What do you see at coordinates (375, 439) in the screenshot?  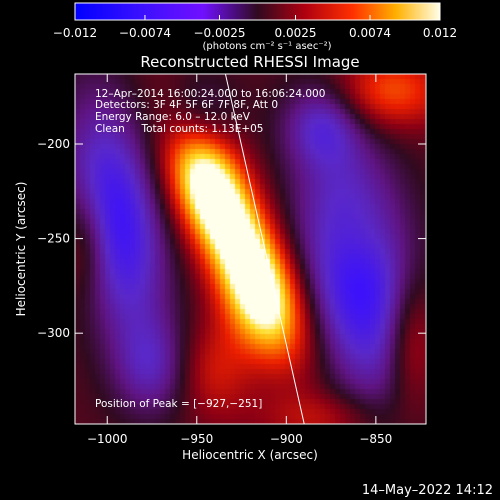 I see `x-tick-label: −850` at bounding box center [375, 439].